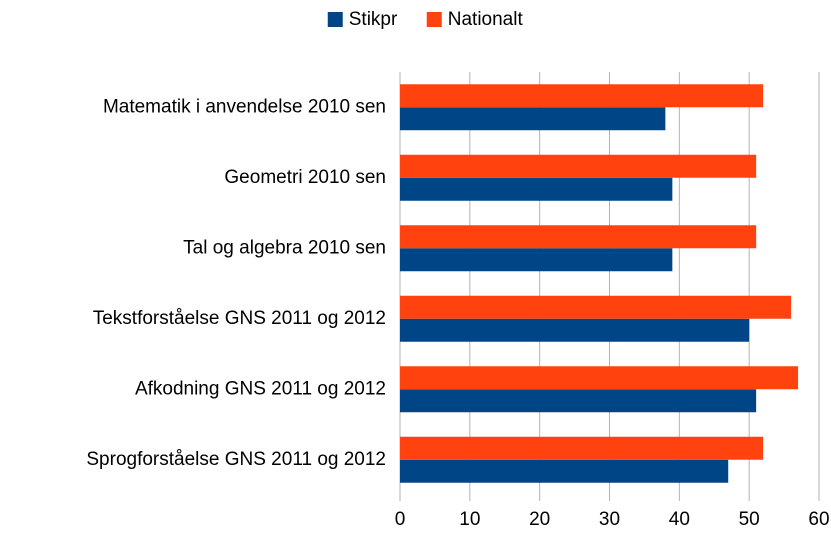 Image resolution: width=831 pixels, height=535 pixels. What do you see at coordinates (236, 459) in the screenshot?
I see `y-tick-label: Sprogforståelse GNS 2011 og 2012` at bounding box center [236, 459].